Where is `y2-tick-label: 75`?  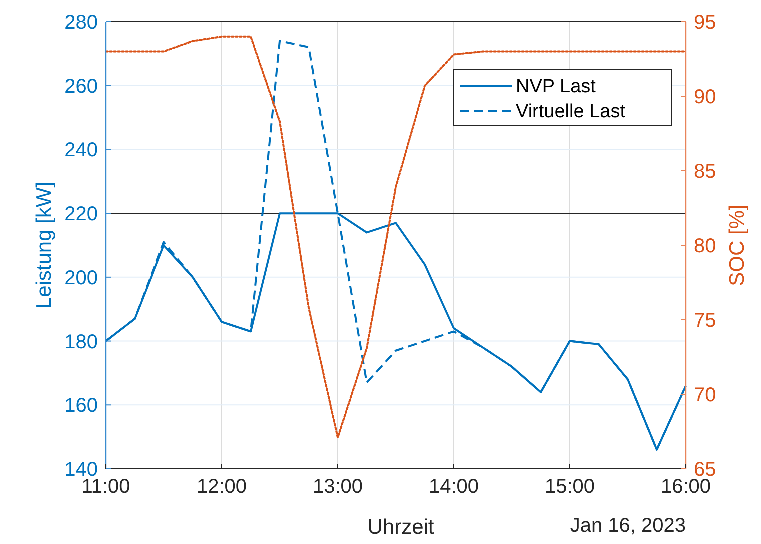 y2-tick-label: 75 is located at coordinates (705, 321).